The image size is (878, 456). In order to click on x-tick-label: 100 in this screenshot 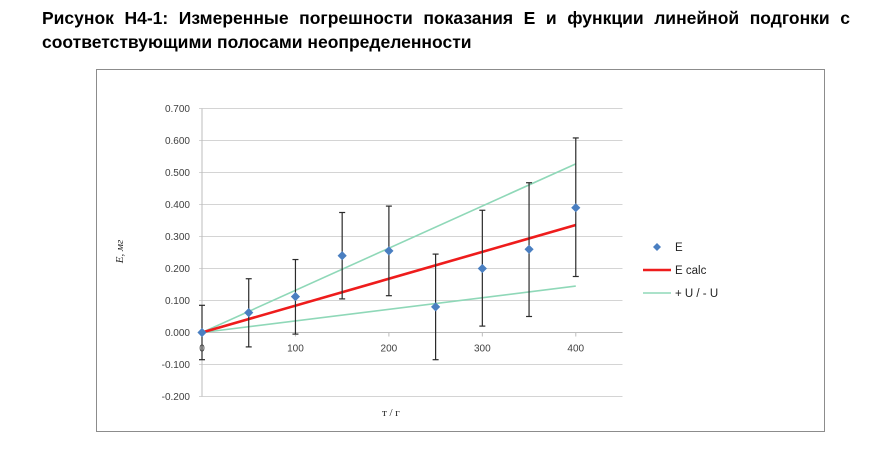, I will do `click(295, 349)`.